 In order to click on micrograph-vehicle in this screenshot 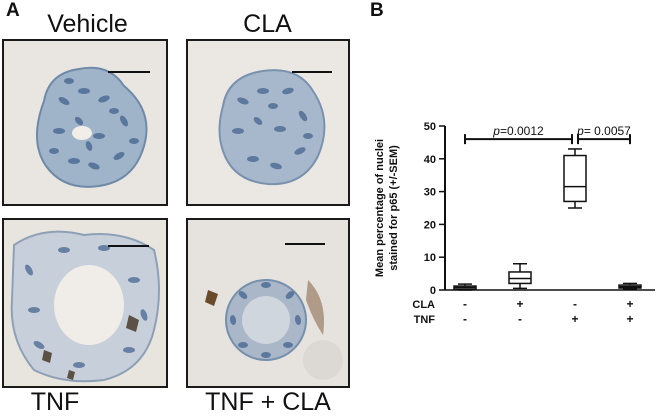, I will do `click(85, 122)`.